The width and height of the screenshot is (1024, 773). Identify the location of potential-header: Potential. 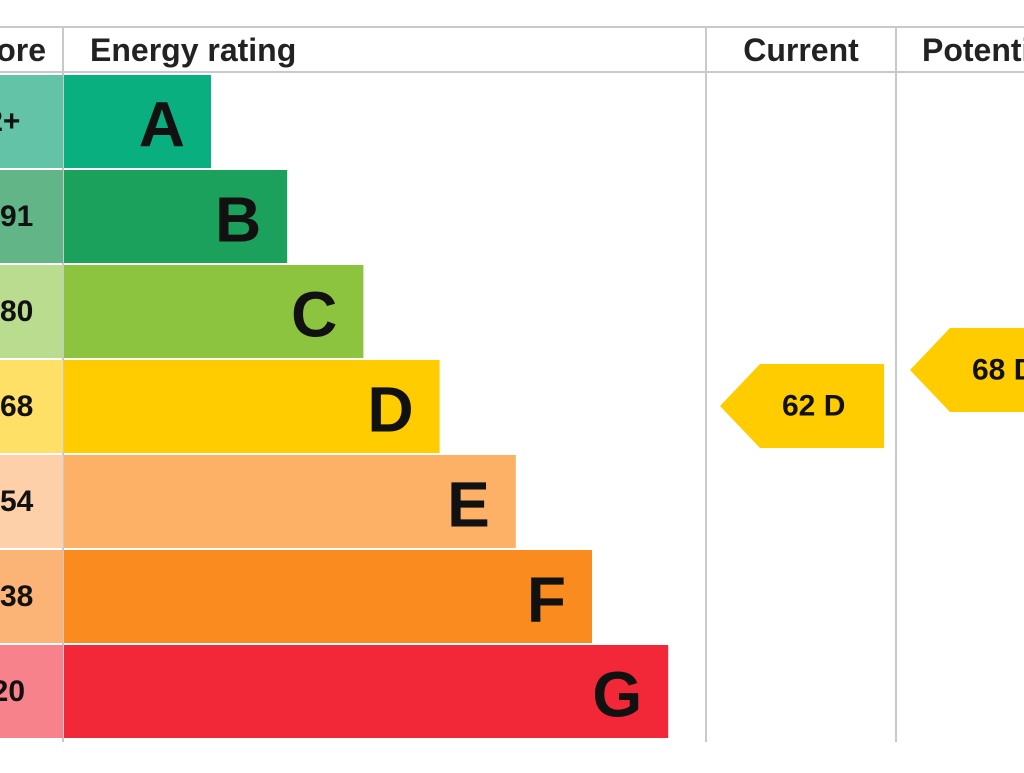
(973, 50).